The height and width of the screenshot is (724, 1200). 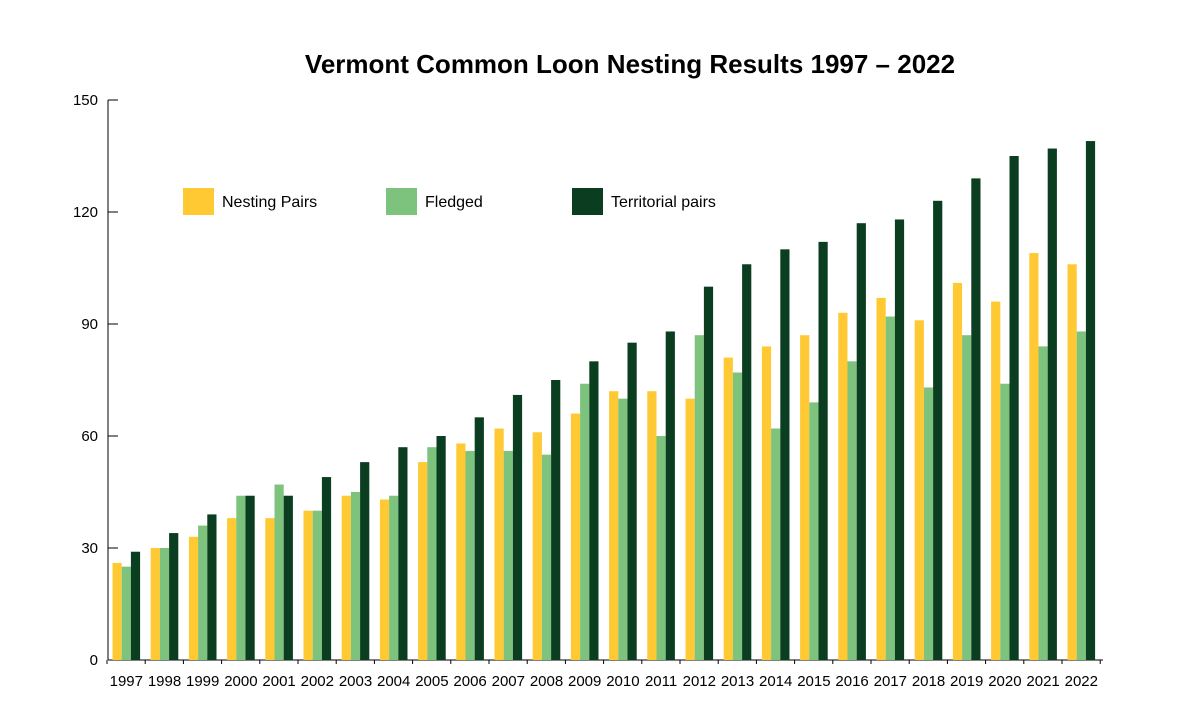 What do you see at coordinates (966, 681) in the screenshot?
I see `x-tick-label: 2019` at bounding box center [966, 681].